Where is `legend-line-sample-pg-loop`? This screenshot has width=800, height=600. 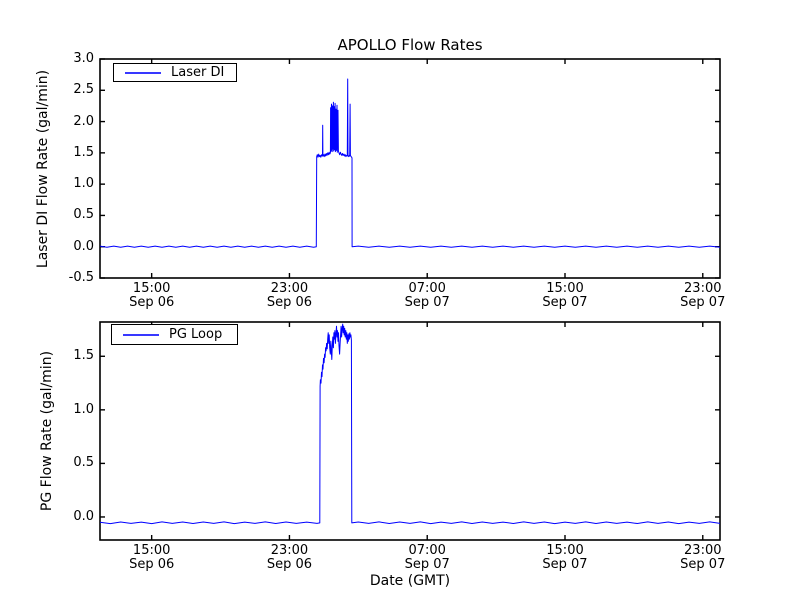 legend-line-sample-pg-loop is located at coordinates (141, 334).